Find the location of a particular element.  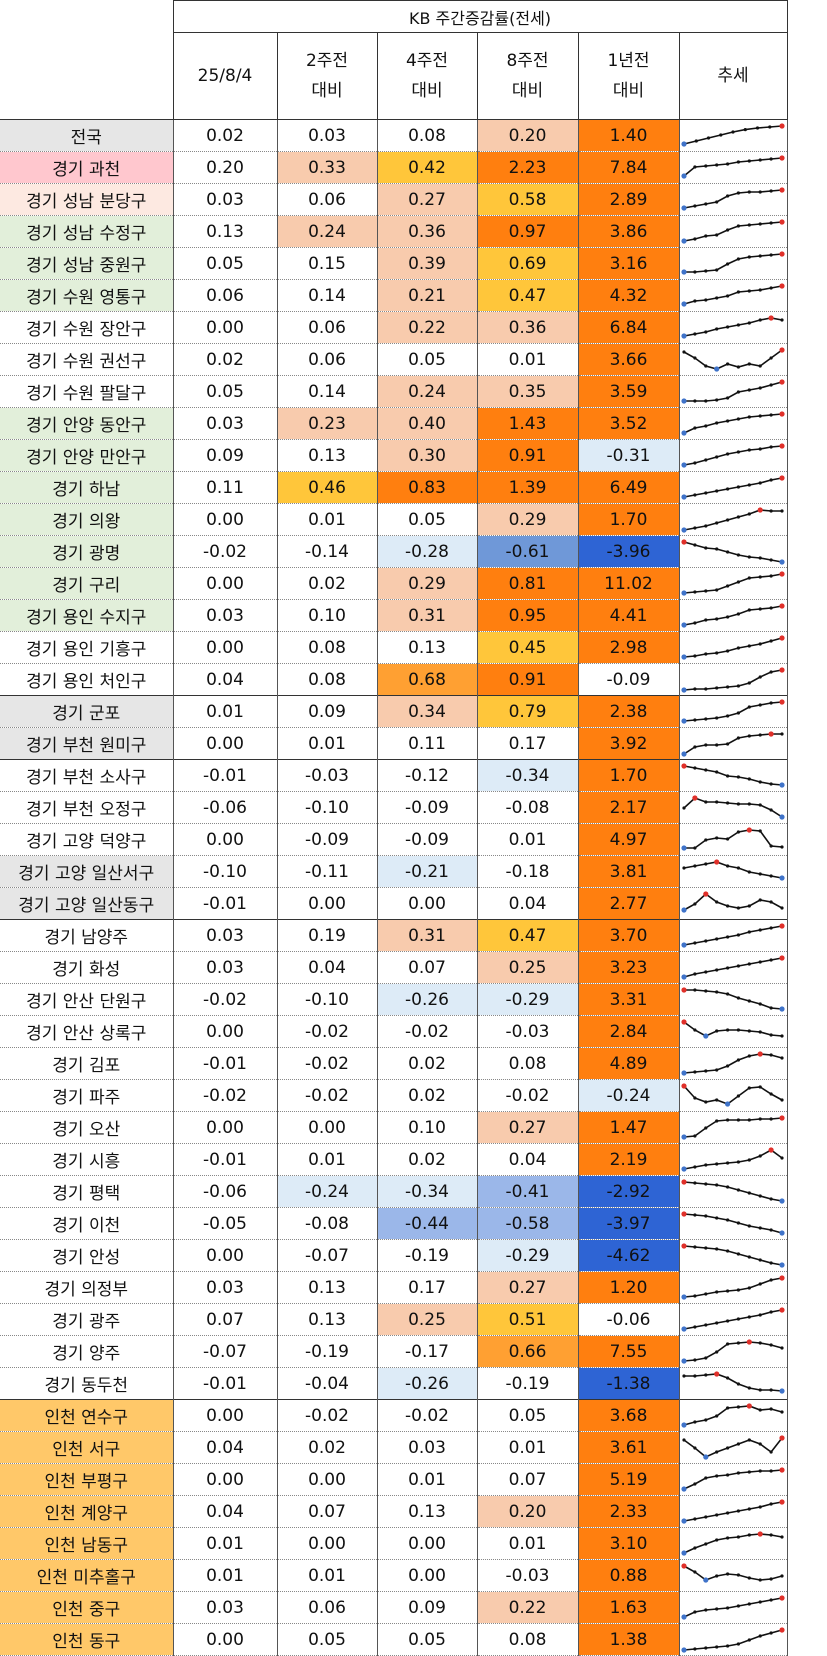

value-current: 0.00 is located at coordinates (225, 743).